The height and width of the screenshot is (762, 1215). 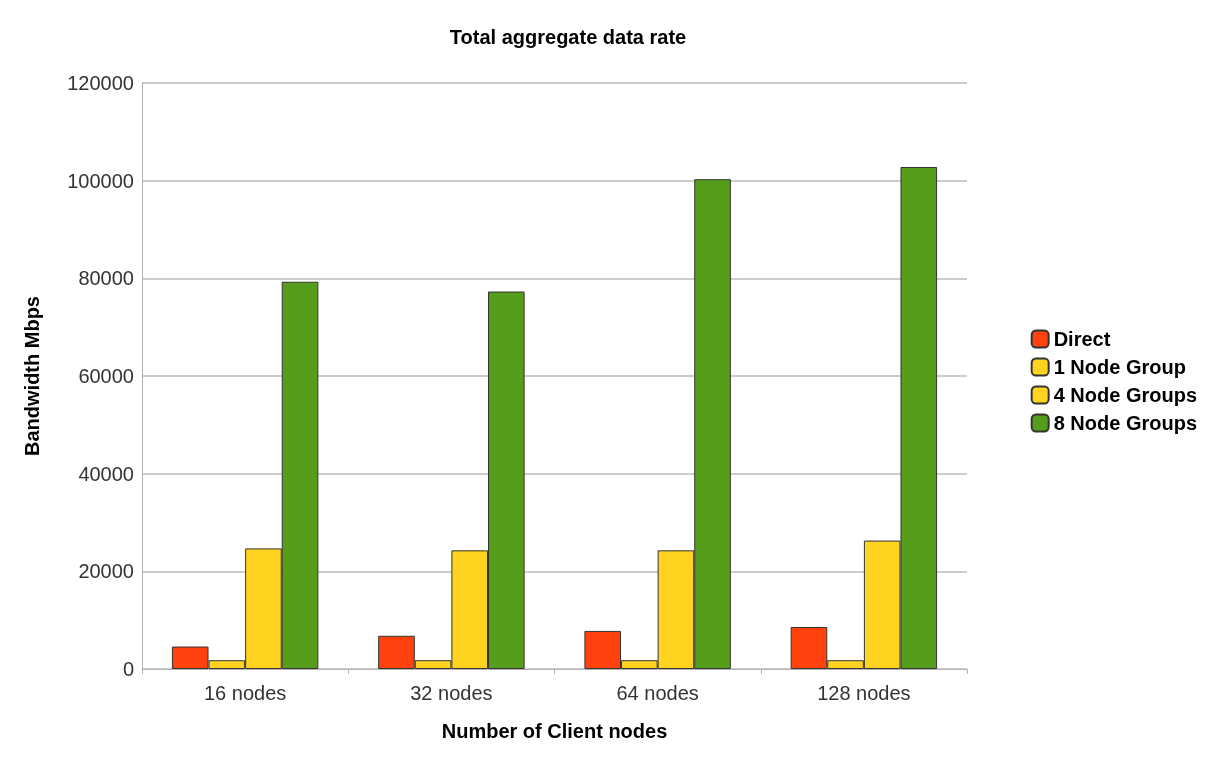 What do you see at coordinates (245, 693) in the screenshot?
I see `x-tick-label: 16 nodes` at bounding box center [245, 693].